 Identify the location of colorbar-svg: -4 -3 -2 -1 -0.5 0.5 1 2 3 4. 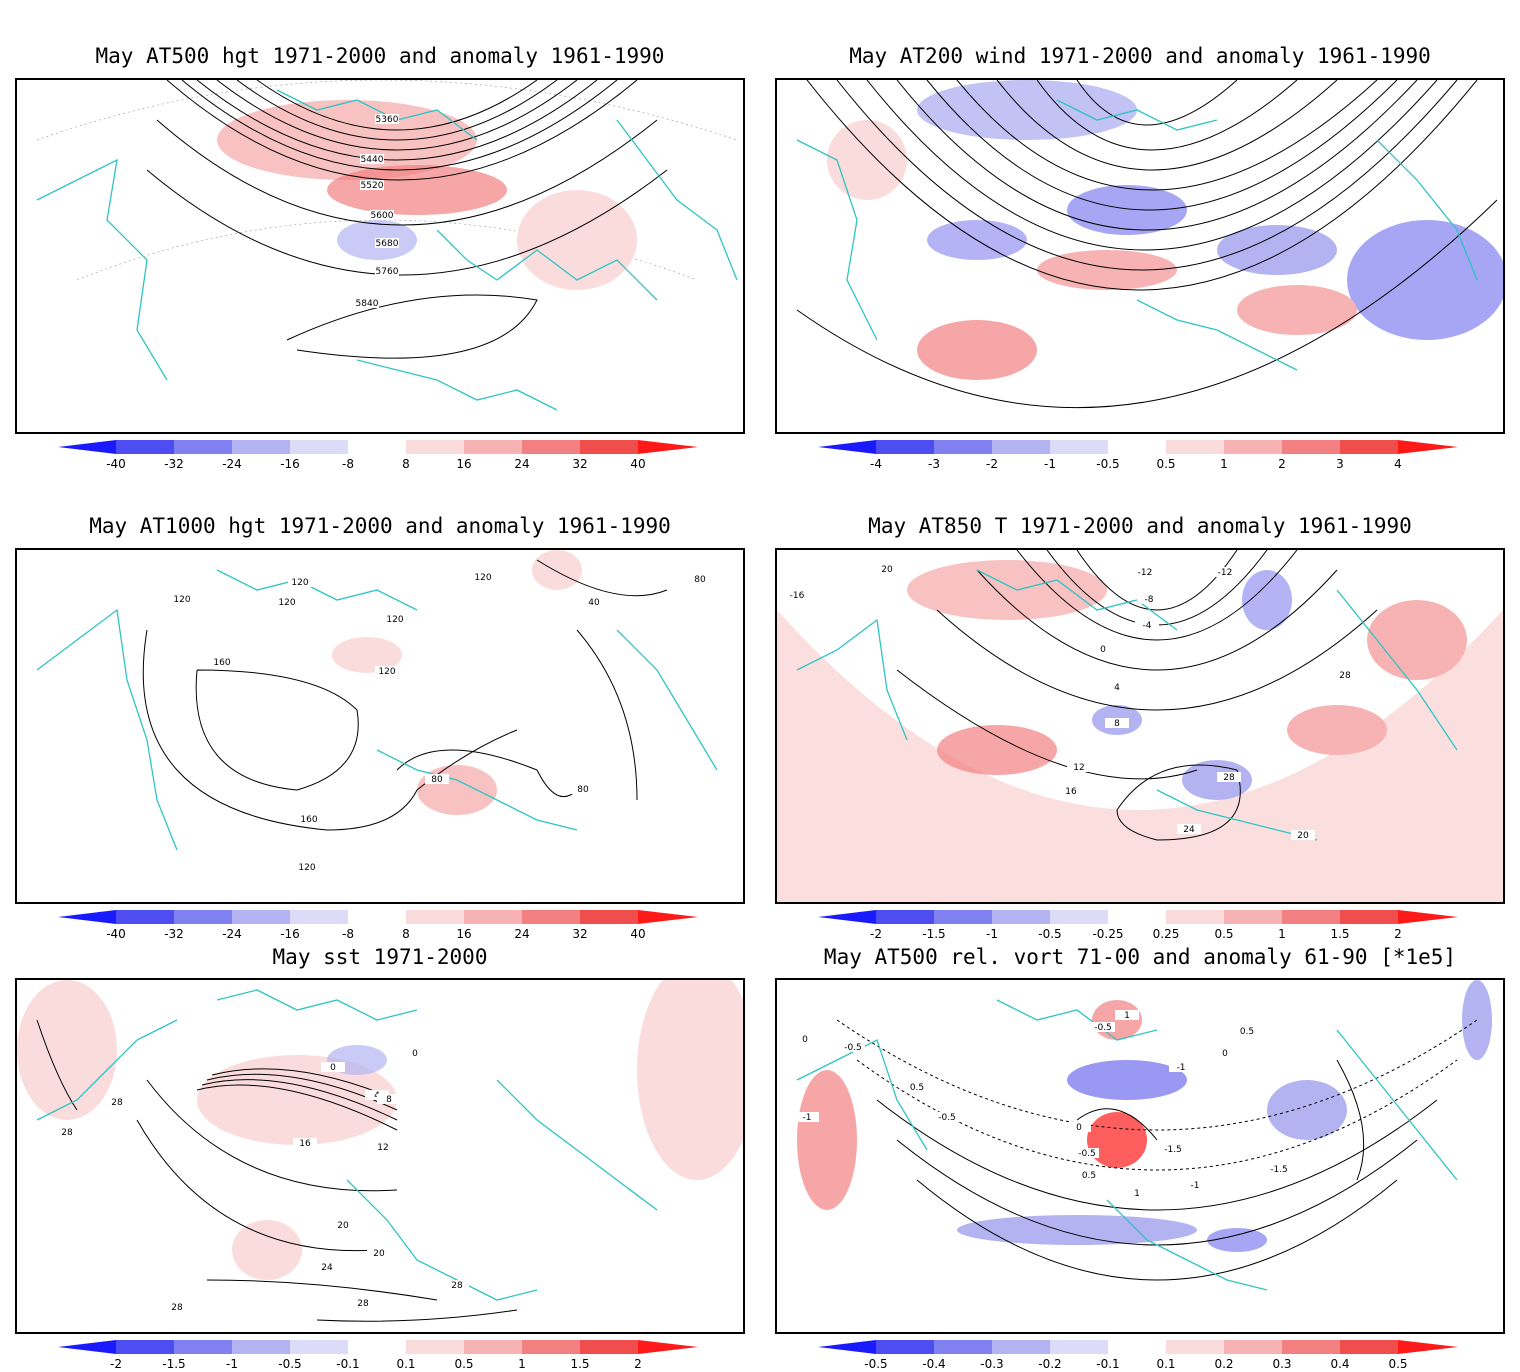
(1138, 455).